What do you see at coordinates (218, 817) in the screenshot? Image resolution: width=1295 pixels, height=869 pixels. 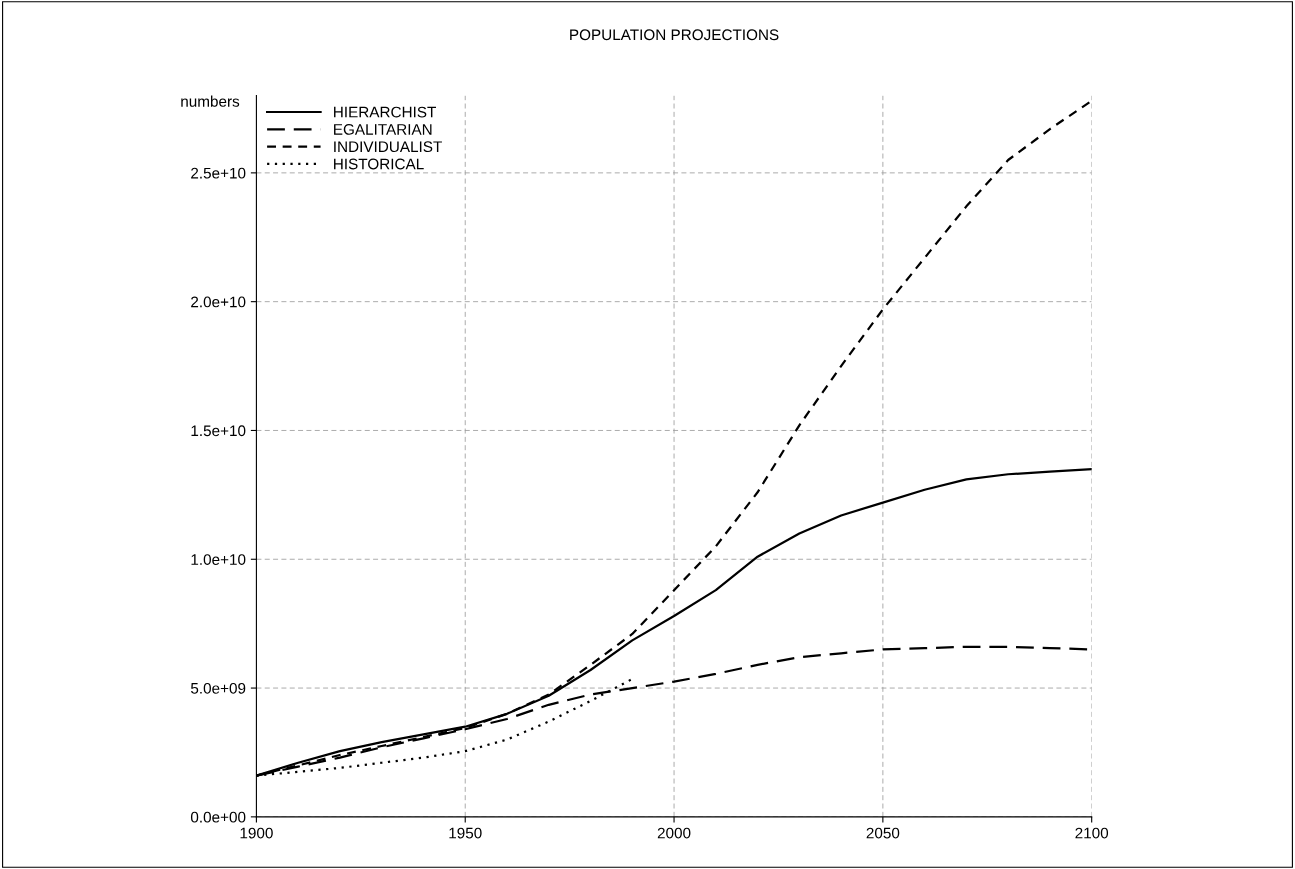 I see `y-tick-label: 0.0e+00` at bounding box center [218, 817].